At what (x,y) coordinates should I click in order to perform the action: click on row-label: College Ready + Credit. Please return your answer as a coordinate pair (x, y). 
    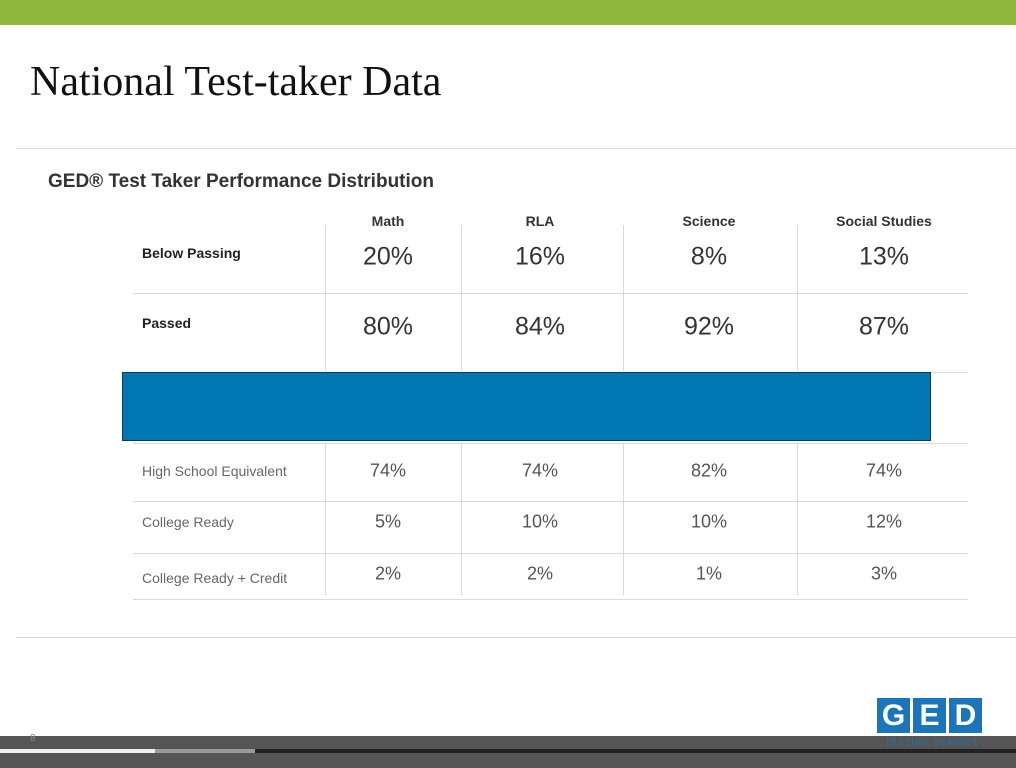
    Looking at the image, I should click on (215, 578).